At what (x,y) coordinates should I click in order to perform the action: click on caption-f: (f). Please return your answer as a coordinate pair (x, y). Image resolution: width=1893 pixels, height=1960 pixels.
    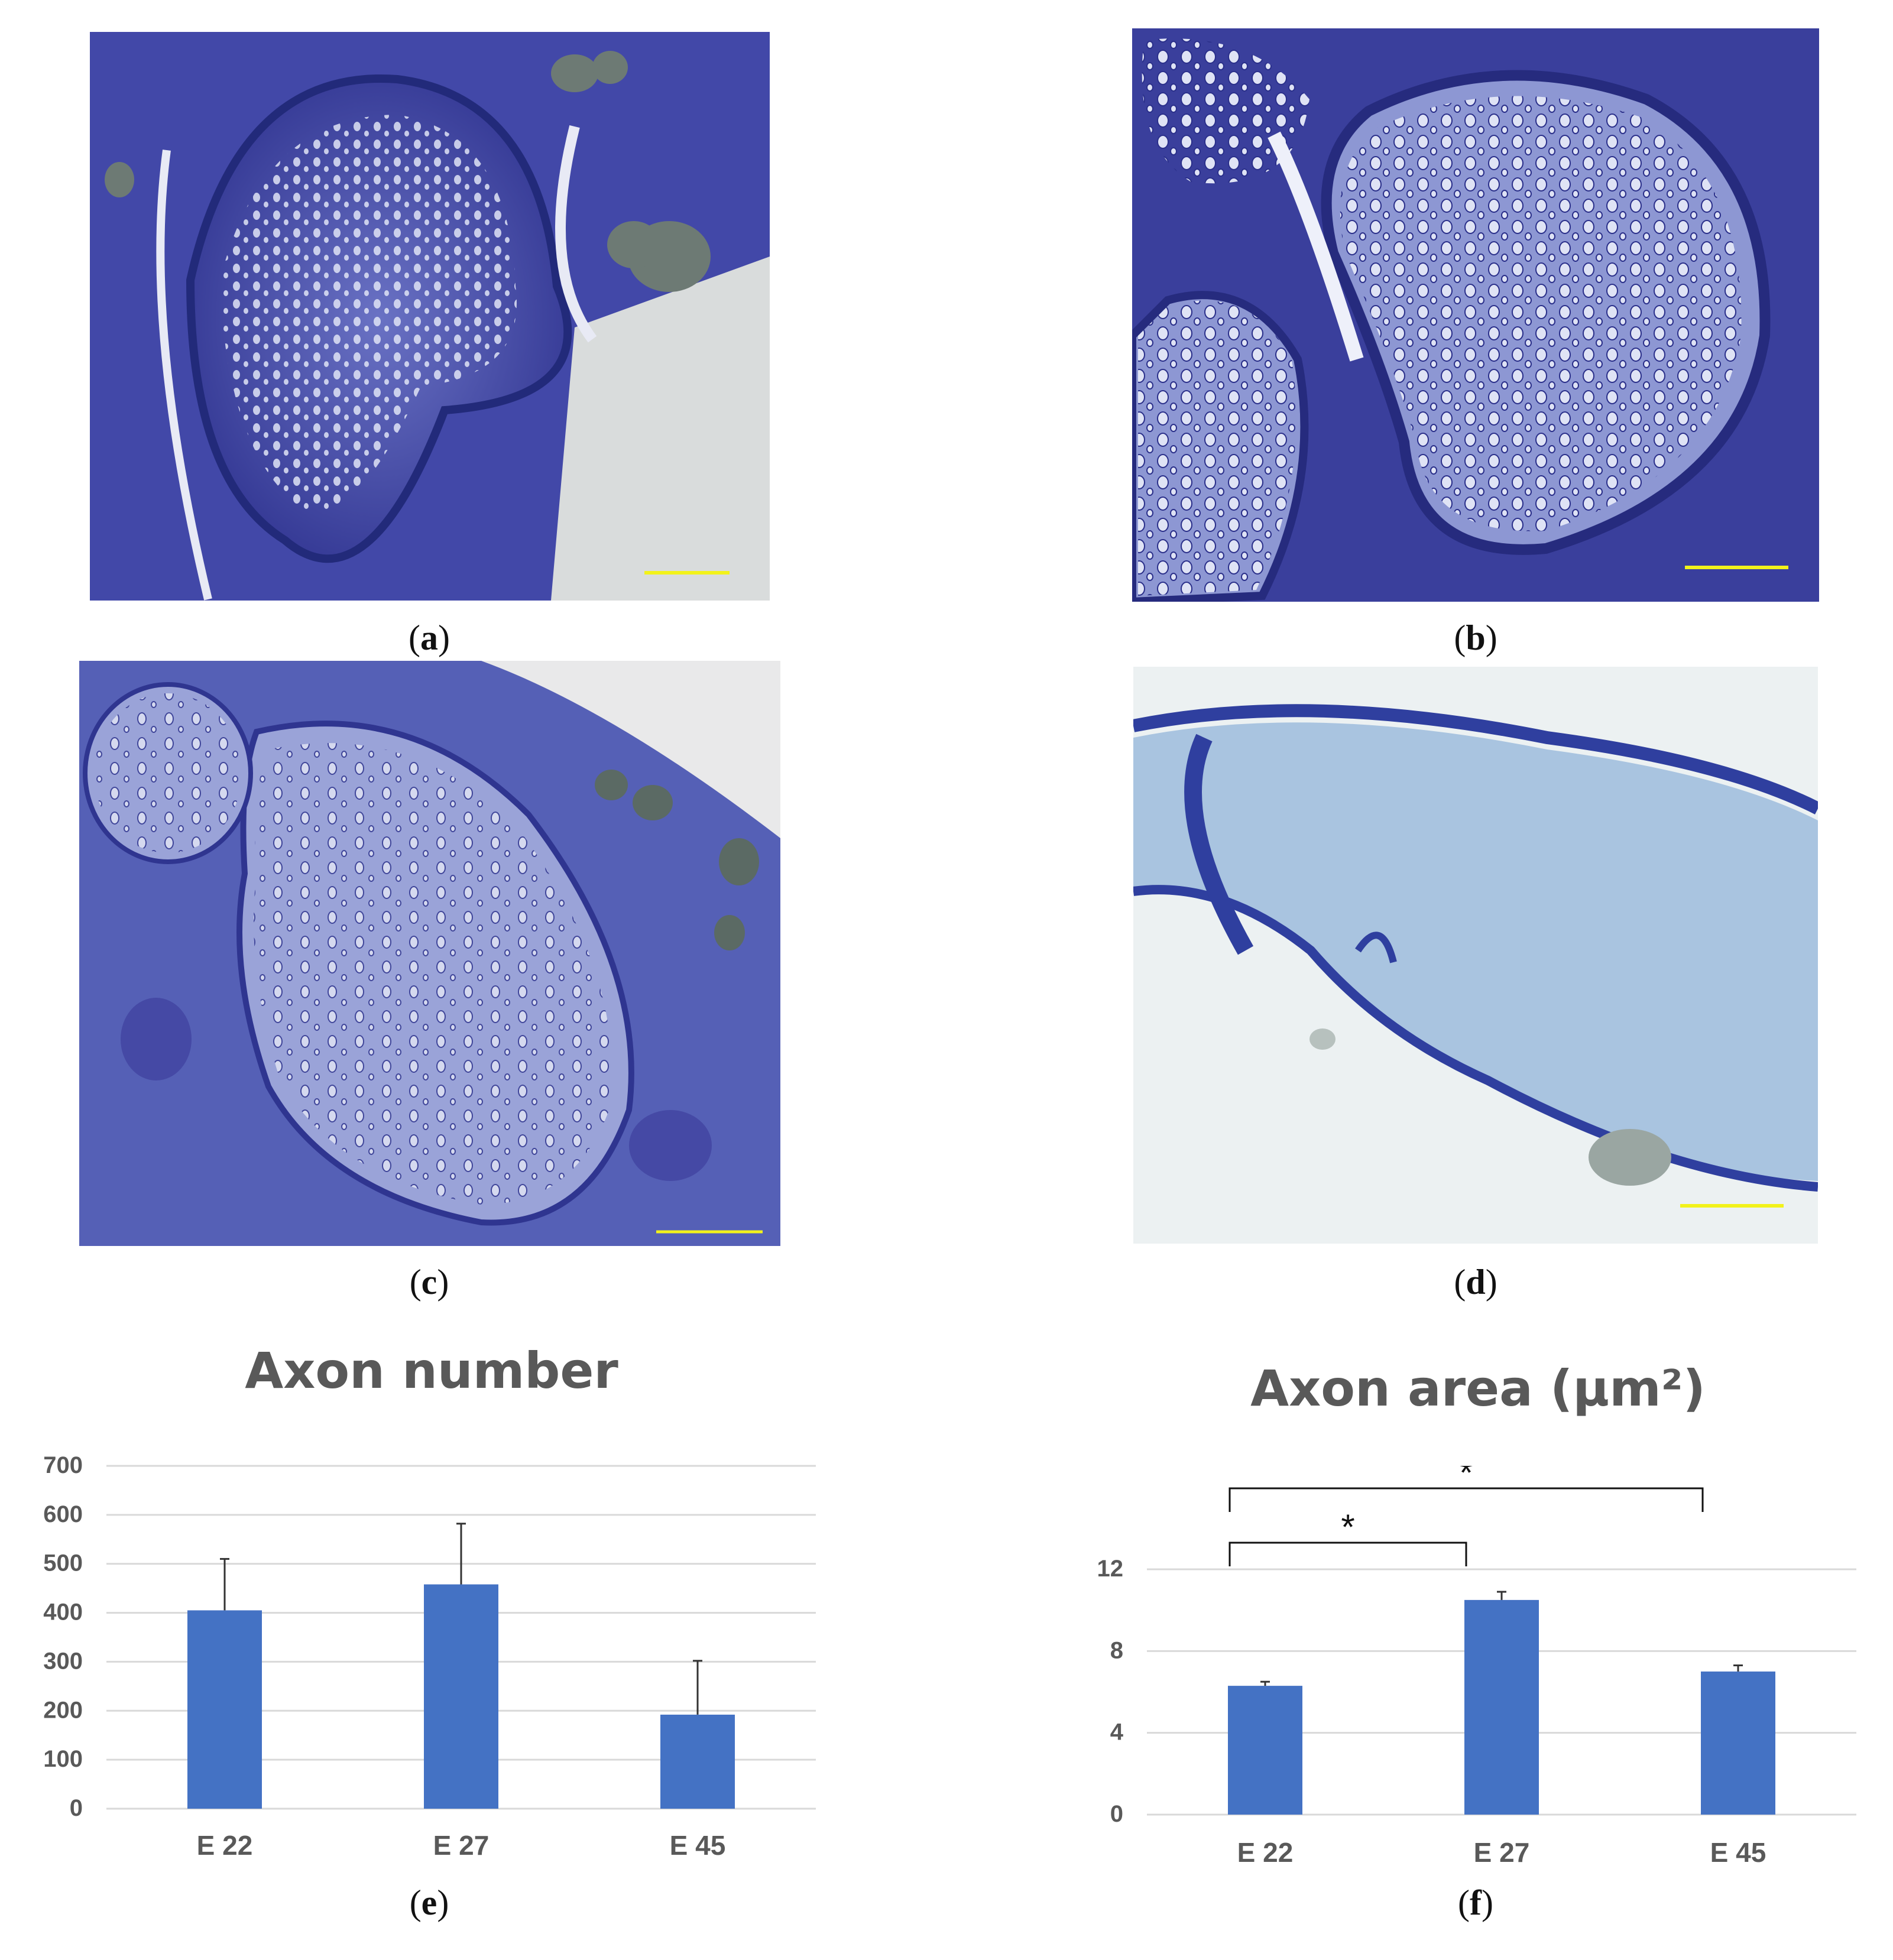
    Looking at the image, I should click on (1475, 1903).